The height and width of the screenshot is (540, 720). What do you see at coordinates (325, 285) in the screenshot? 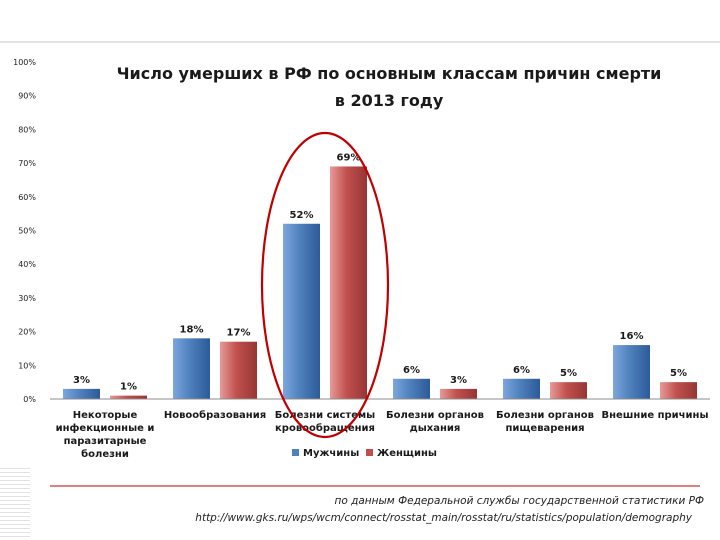
I see `highlight-ellipse` at bounding box center [325, 285].